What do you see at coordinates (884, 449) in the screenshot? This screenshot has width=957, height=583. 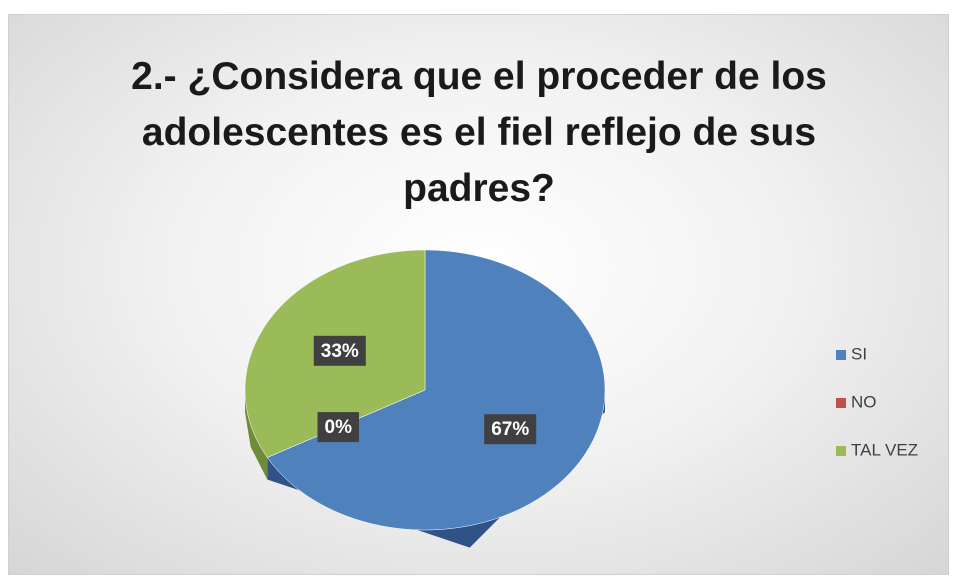 I see `legend-label: TAL VEZ` at bounding box center [884, 449].